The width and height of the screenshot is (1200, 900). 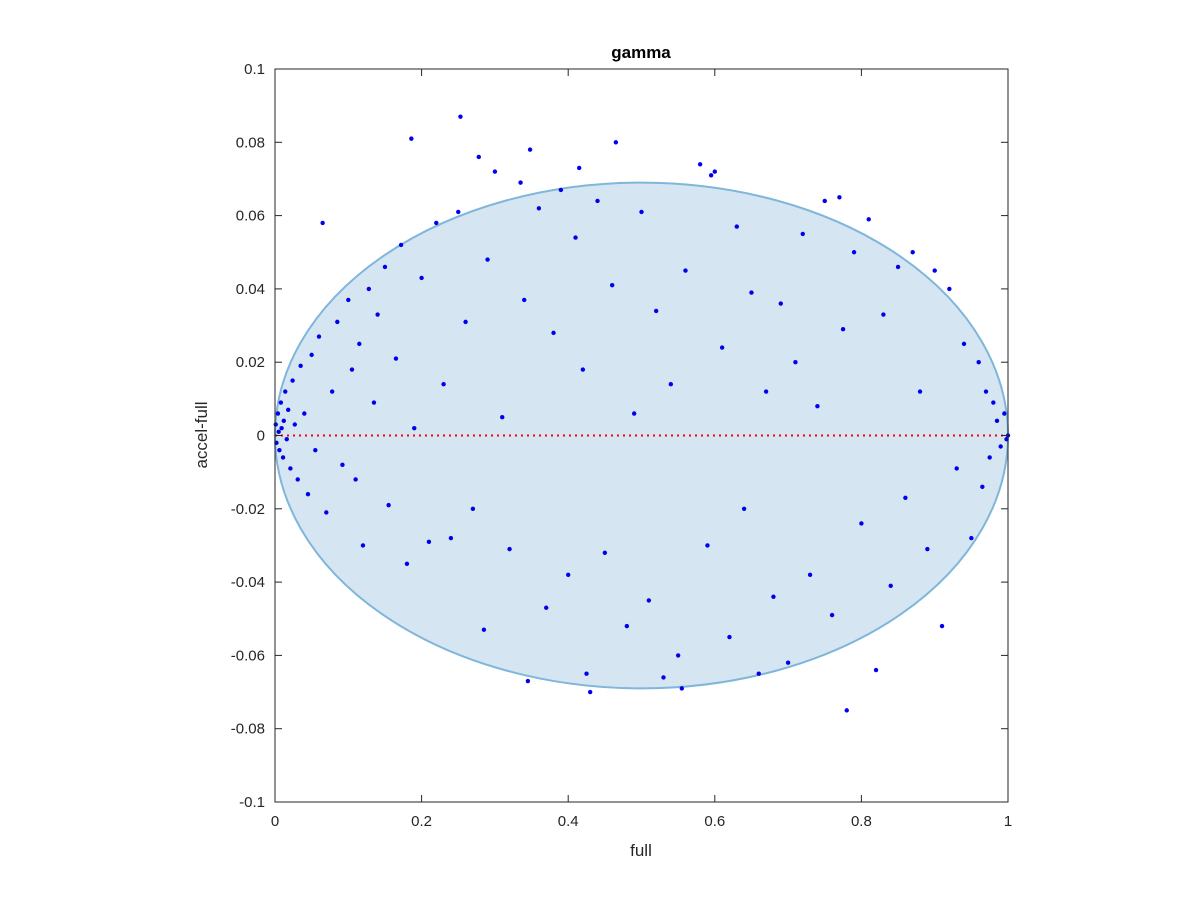 What do you see at coordinates (248, 729) in the screenshot?
I see `y-tick-label: -0.08` at bounding box center [248, 729].